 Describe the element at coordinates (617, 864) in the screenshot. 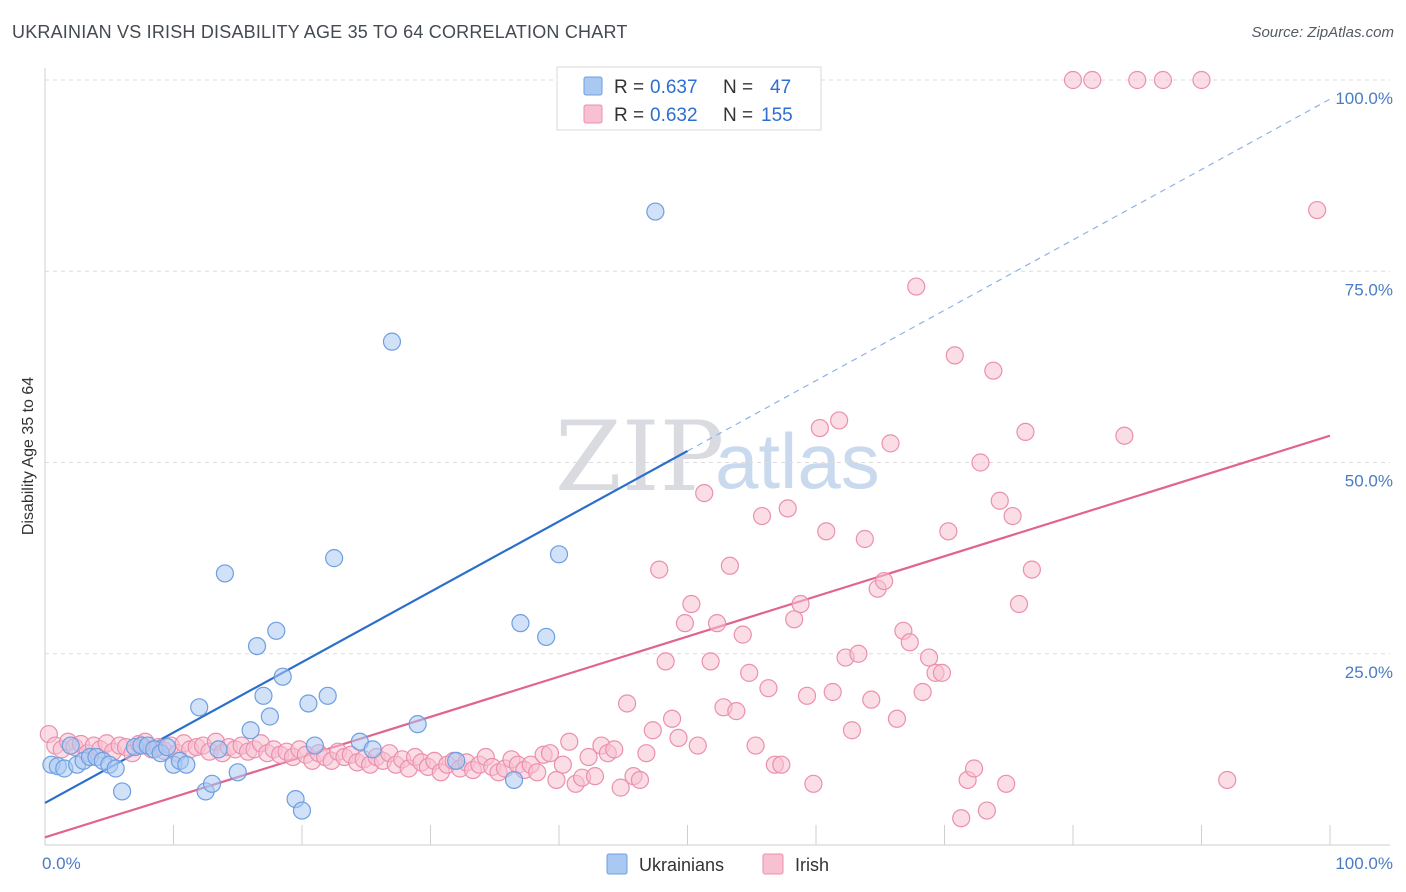

I see `bottom-legend-swatch-ukrainians` at that location.